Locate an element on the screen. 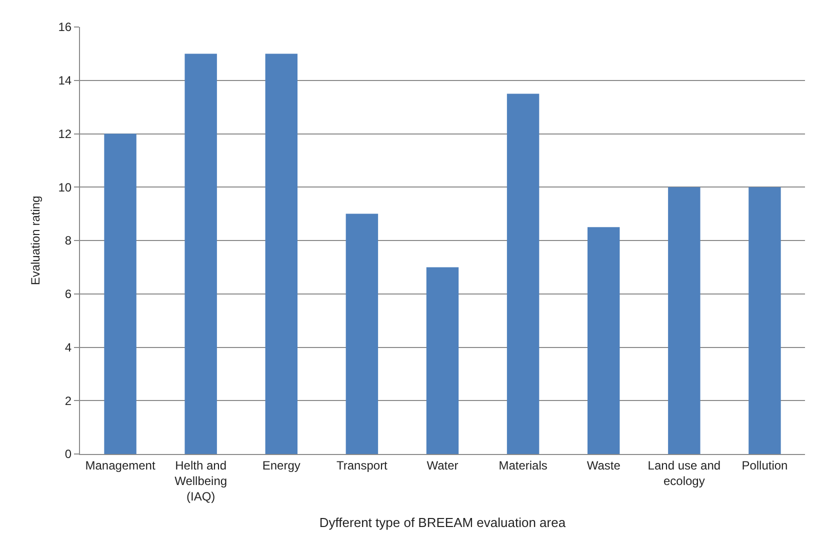 Image resolution: width=823 pixels, height=542 pixels. x-axis-title: Dyfferent type of BREEAM evaluation area is located at coordinates (442, 522).